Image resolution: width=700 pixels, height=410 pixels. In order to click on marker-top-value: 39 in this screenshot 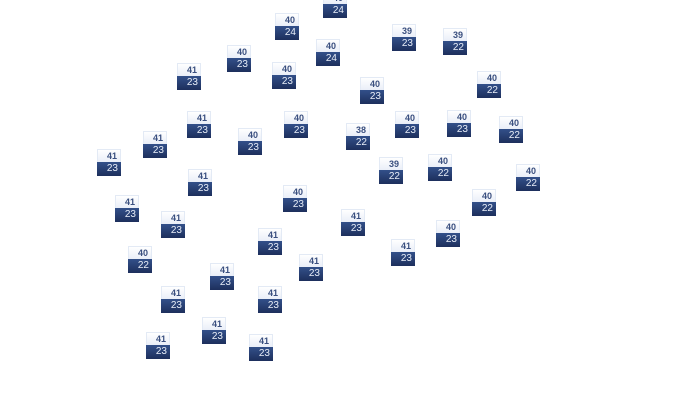, I will do `click(404, 30)`.